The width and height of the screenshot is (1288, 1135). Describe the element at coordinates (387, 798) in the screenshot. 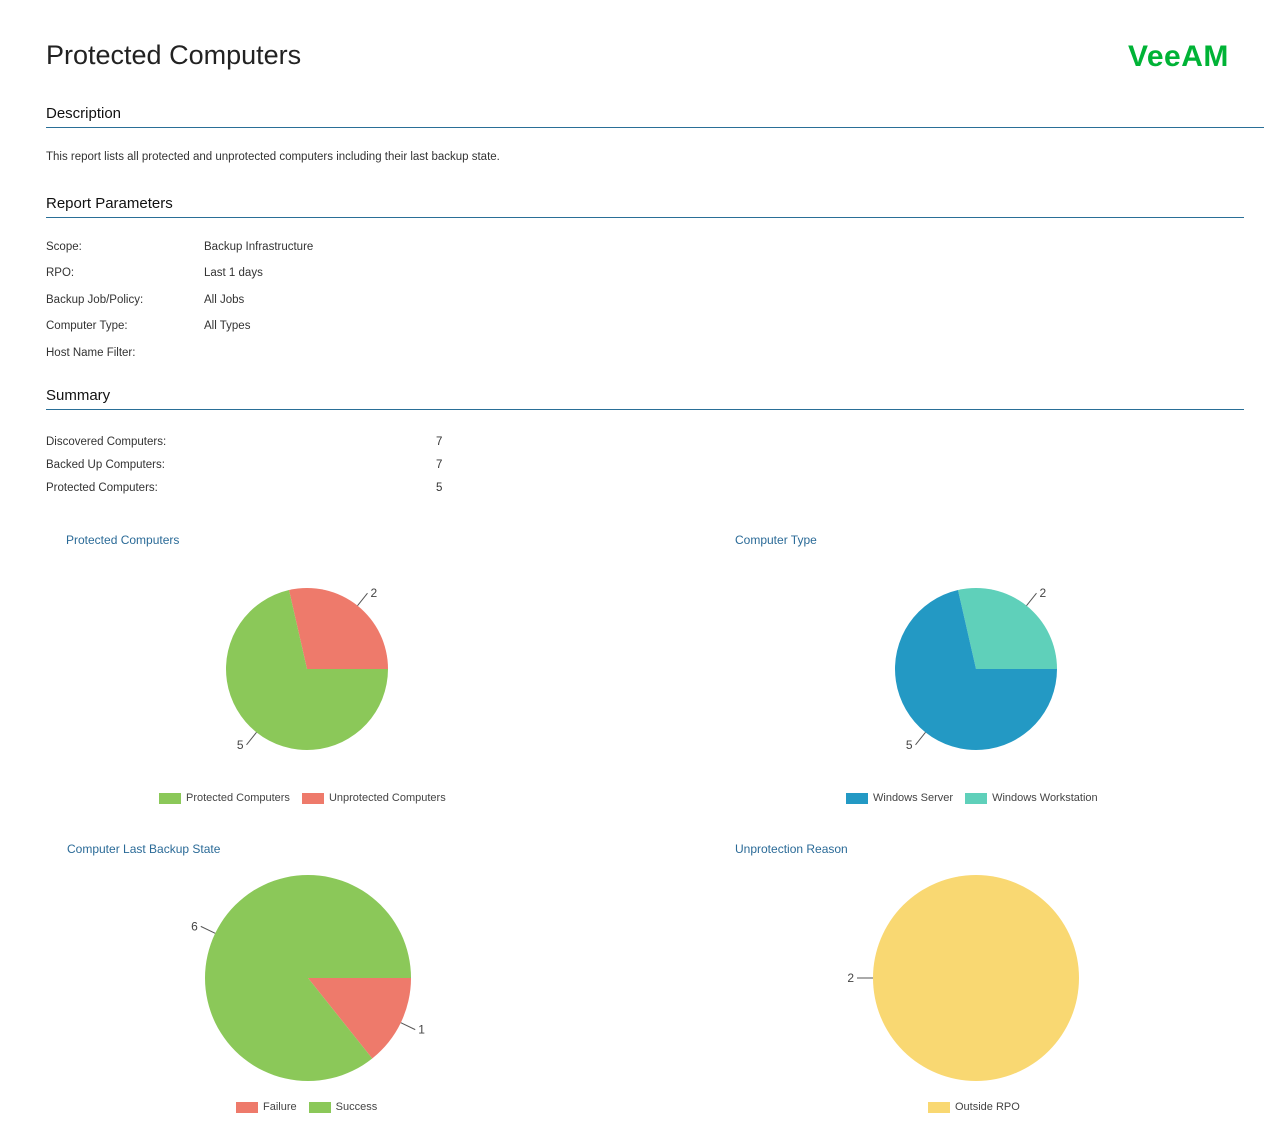

I see `legend-label: Unprotected Computers` at that location.